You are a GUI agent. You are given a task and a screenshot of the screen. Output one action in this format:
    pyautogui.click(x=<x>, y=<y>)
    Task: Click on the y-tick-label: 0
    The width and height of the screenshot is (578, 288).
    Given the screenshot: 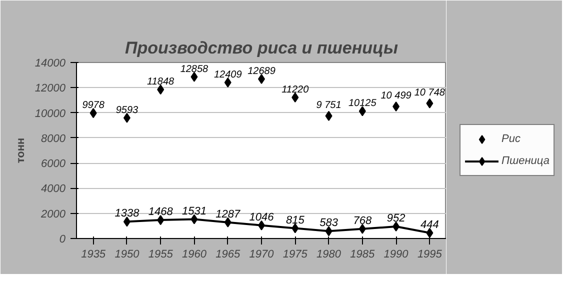 What is the action you would take?
    pyautogui.click(x=62, y=240)
    